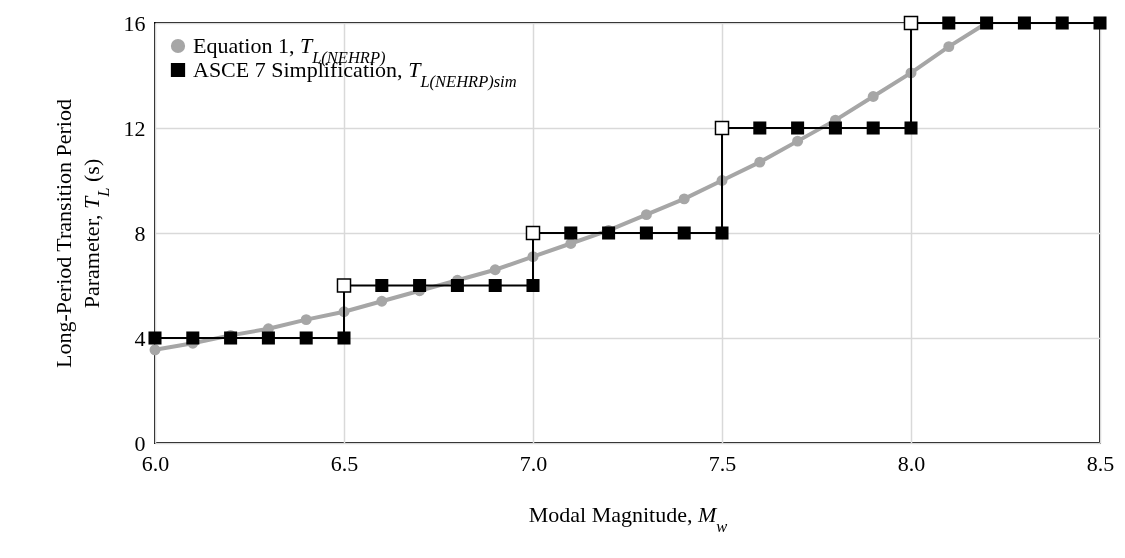 The width and height of the screenshot is (1125, 558). What do you see at coordinates (628, 518) in the screenshot?
I see `x-axis-title: Modal Magnitude, M$_{w}$` at bounding box center [628, 518].